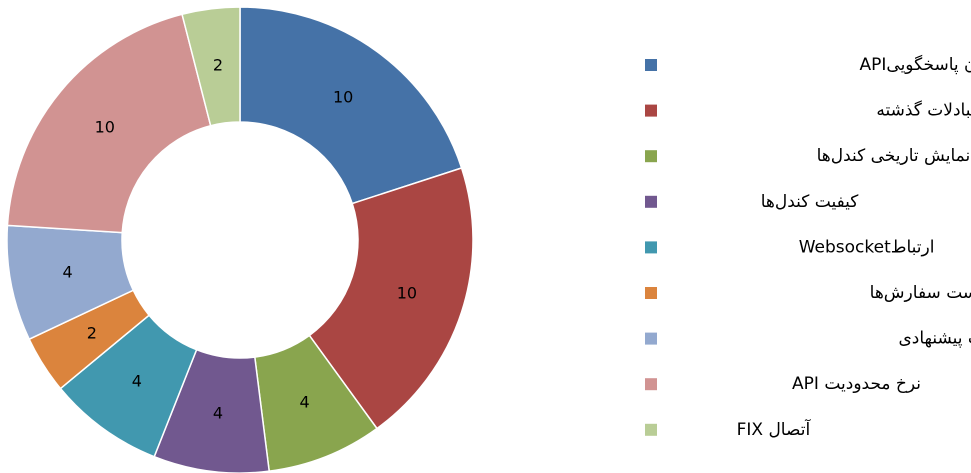 This screenshot has width=971, height=473. Describe the element at coordinates (920, 293) in the screenshot. I see `legend-label: ارائه شفاف لیست سفارش‌ها` at that location.